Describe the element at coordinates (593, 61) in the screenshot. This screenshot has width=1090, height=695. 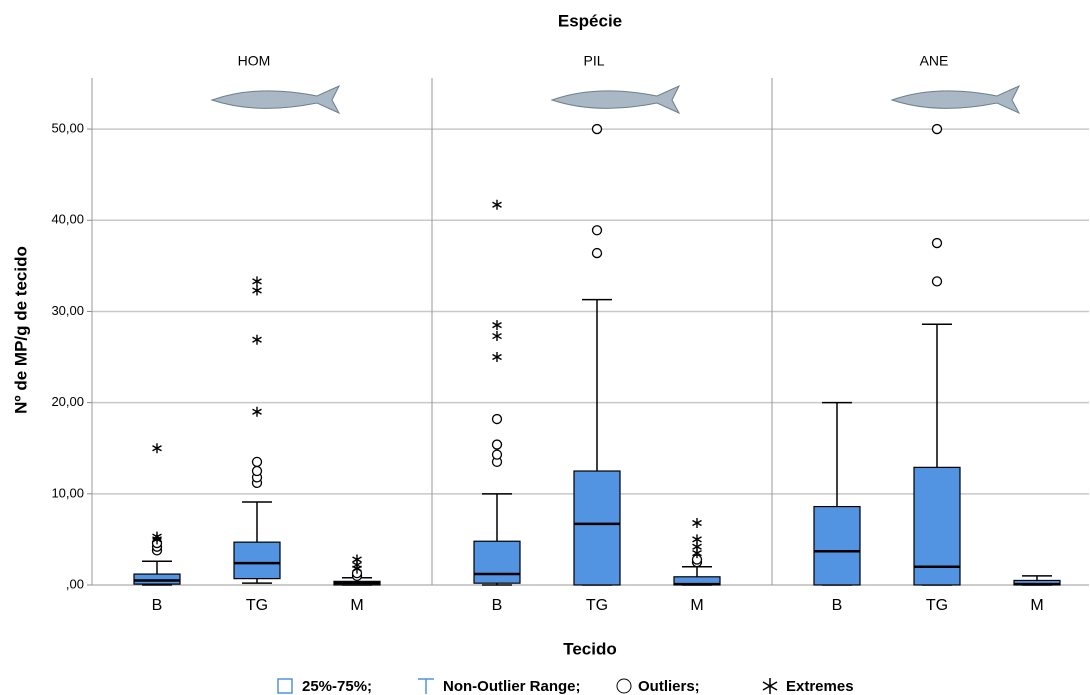
I see `panel-title: PIL` at that location.